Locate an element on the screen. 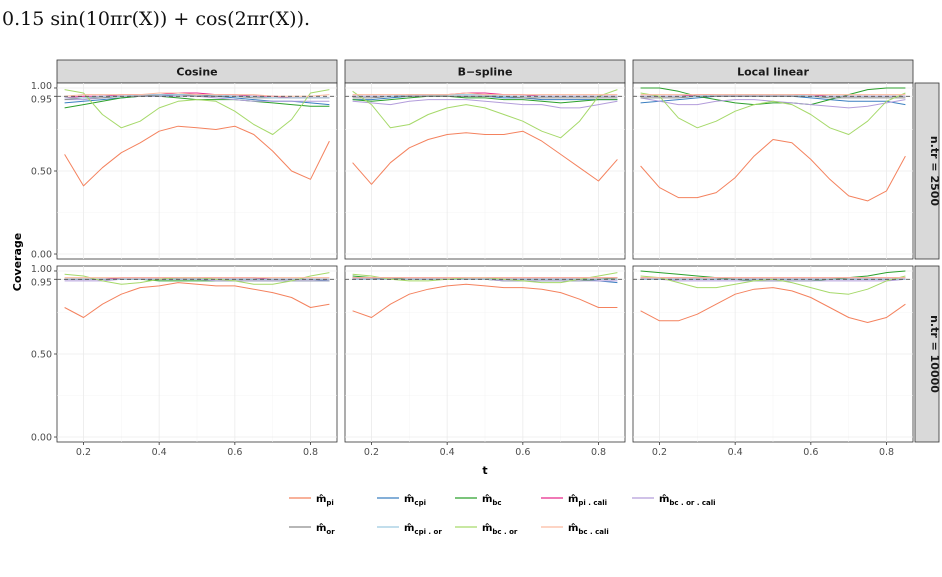 The height and width of the screenshot is (577, 942). legend-item-bc_cali: m̂bc . cali is located at coordinates (575, 529).